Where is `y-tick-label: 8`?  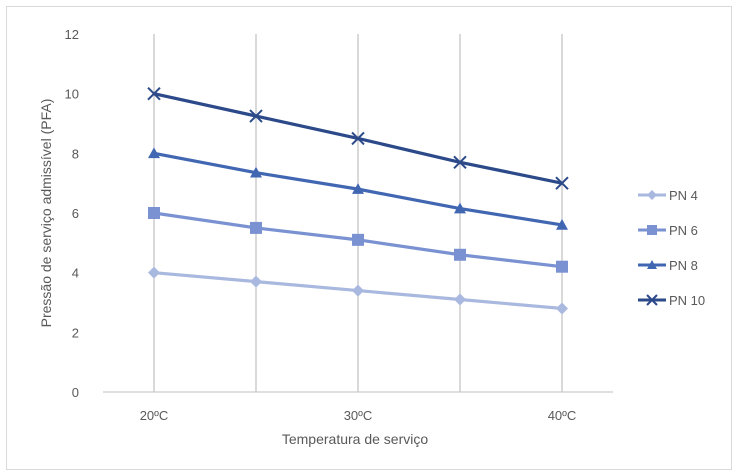 y-tick-label: 8 is located at coordinates (75, 153).